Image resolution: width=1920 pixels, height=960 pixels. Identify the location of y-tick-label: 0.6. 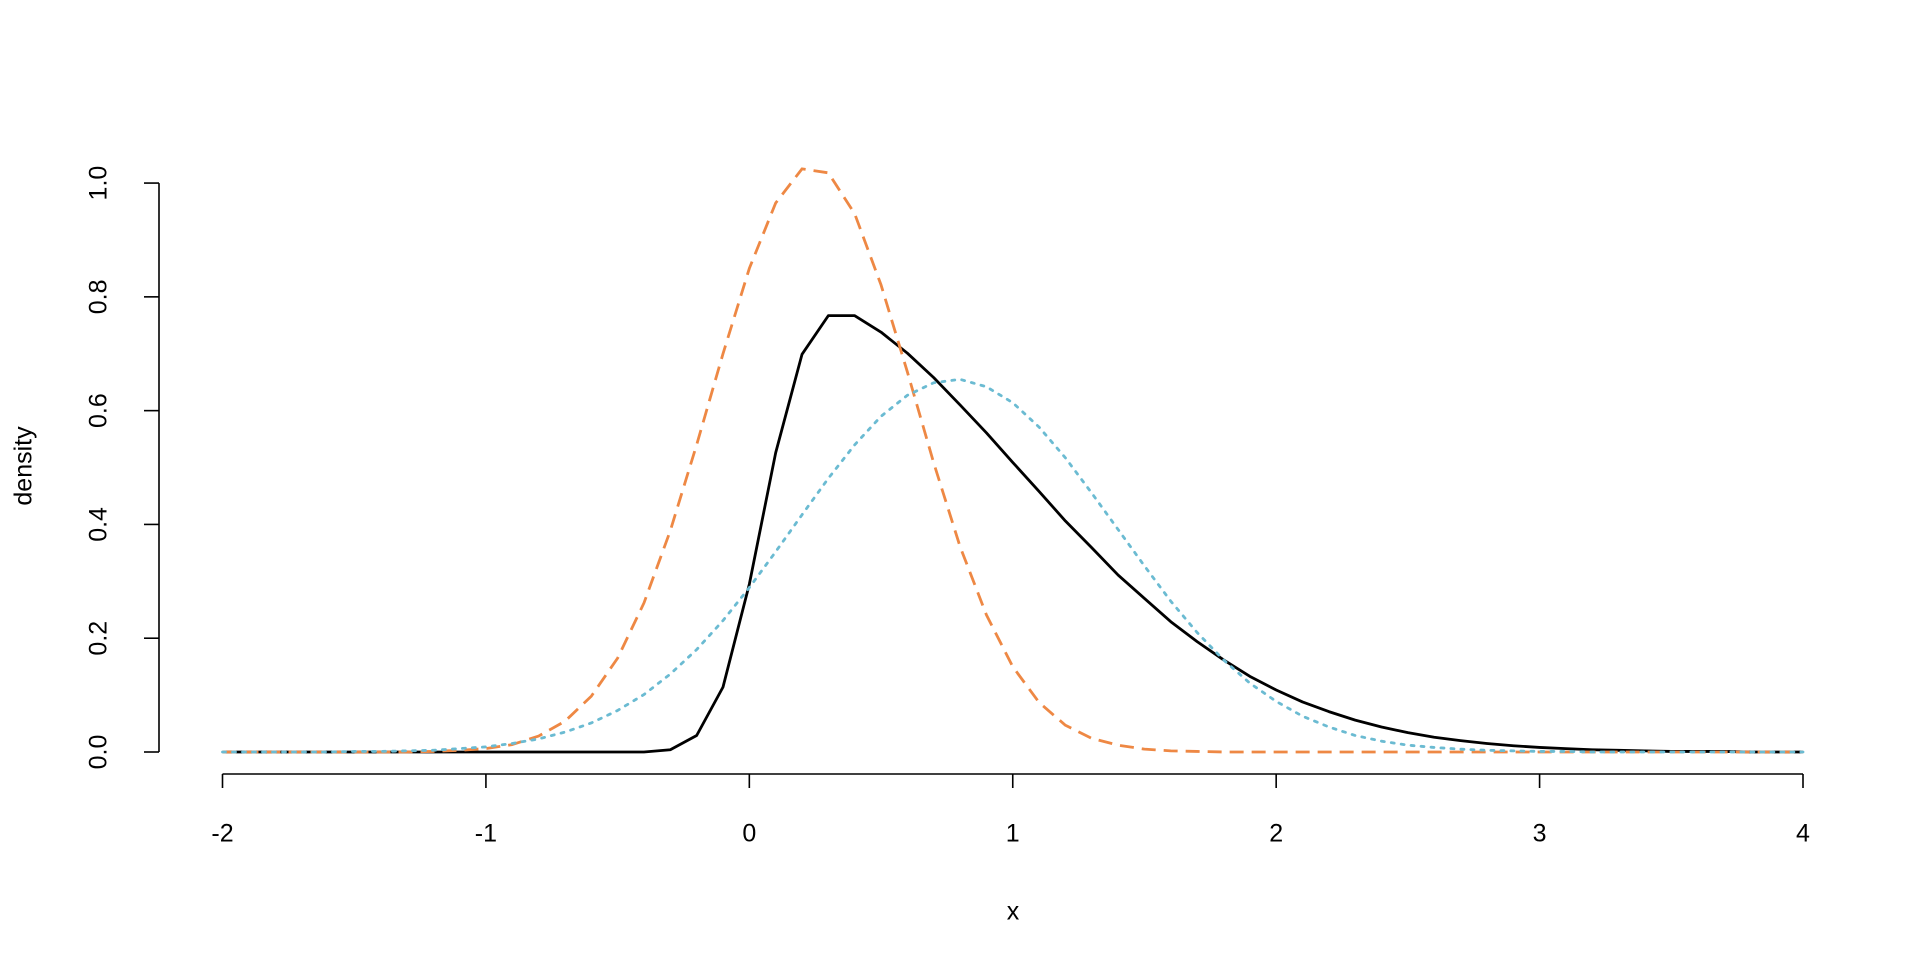
(99, 410).